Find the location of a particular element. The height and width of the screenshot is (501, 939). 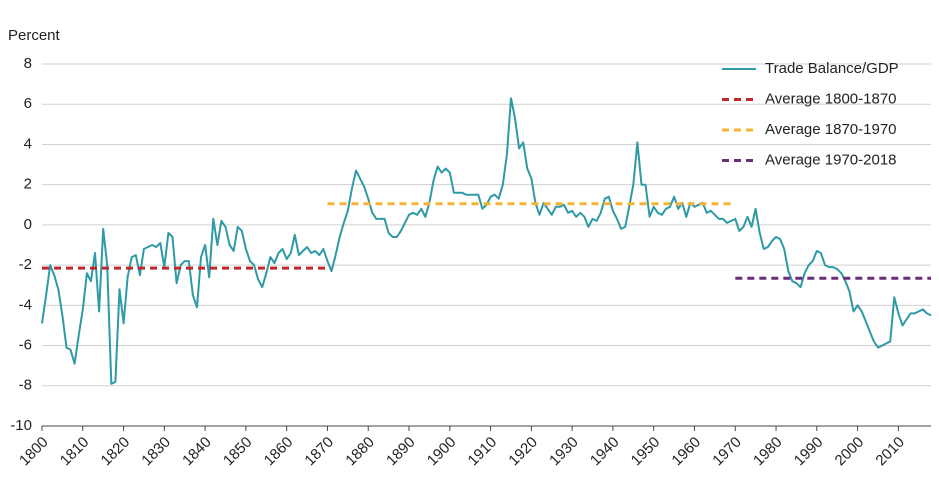

y-tick-label: 2 is located at coordinates (28, 184).